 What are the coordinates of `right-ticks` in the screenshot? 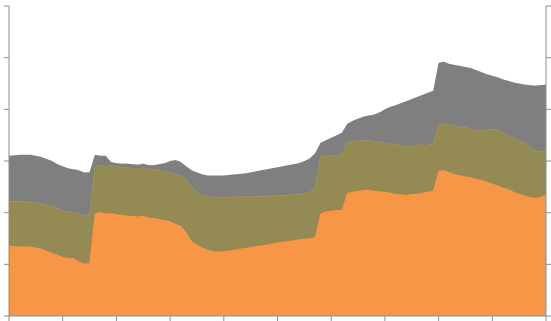 It's located at (548, 161).